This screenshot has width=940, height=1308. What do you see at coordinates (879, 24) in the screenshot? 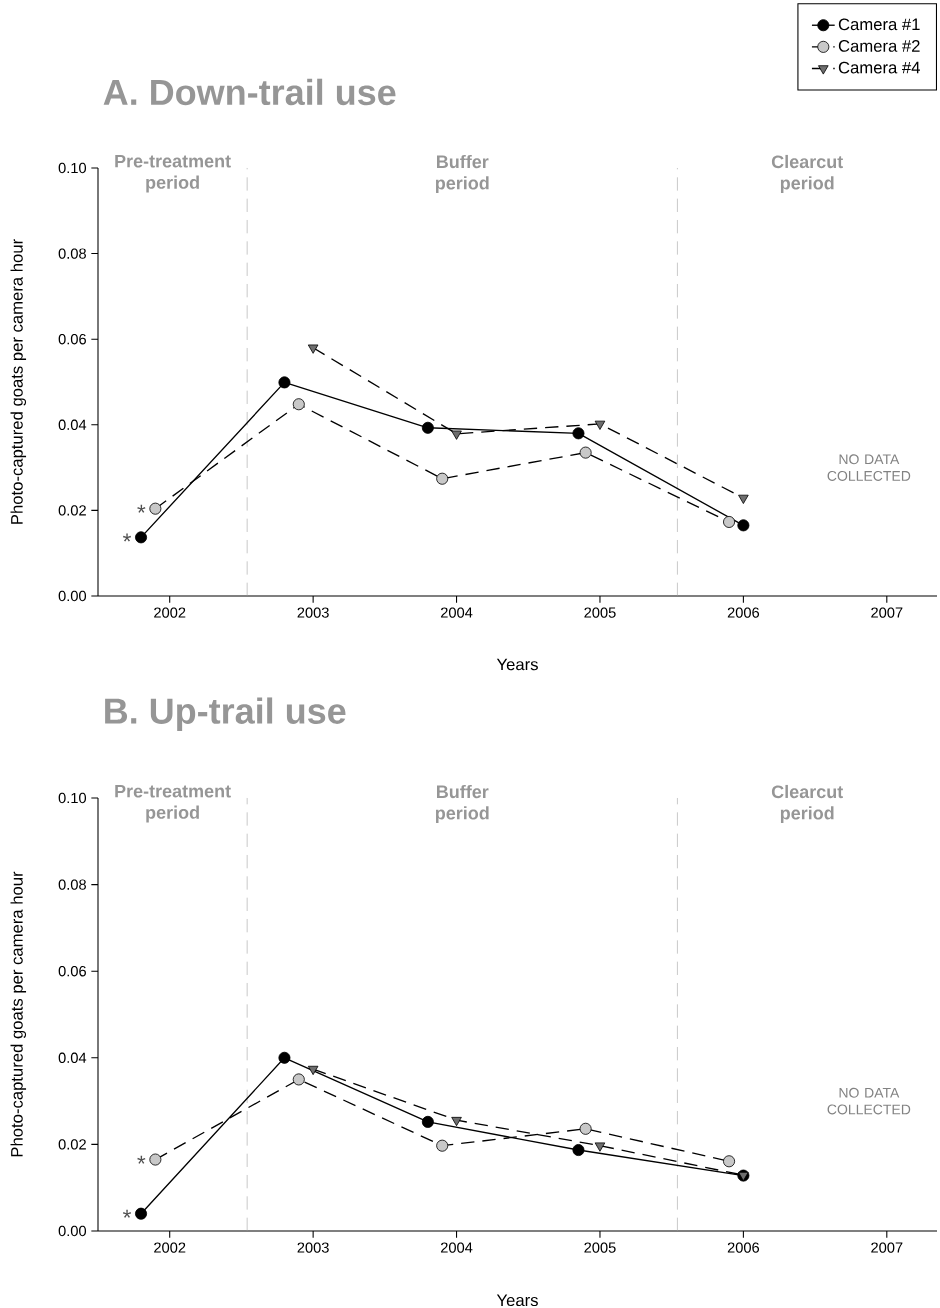
I see `legend-label: Camera #1` at bounding box center [879, 24].